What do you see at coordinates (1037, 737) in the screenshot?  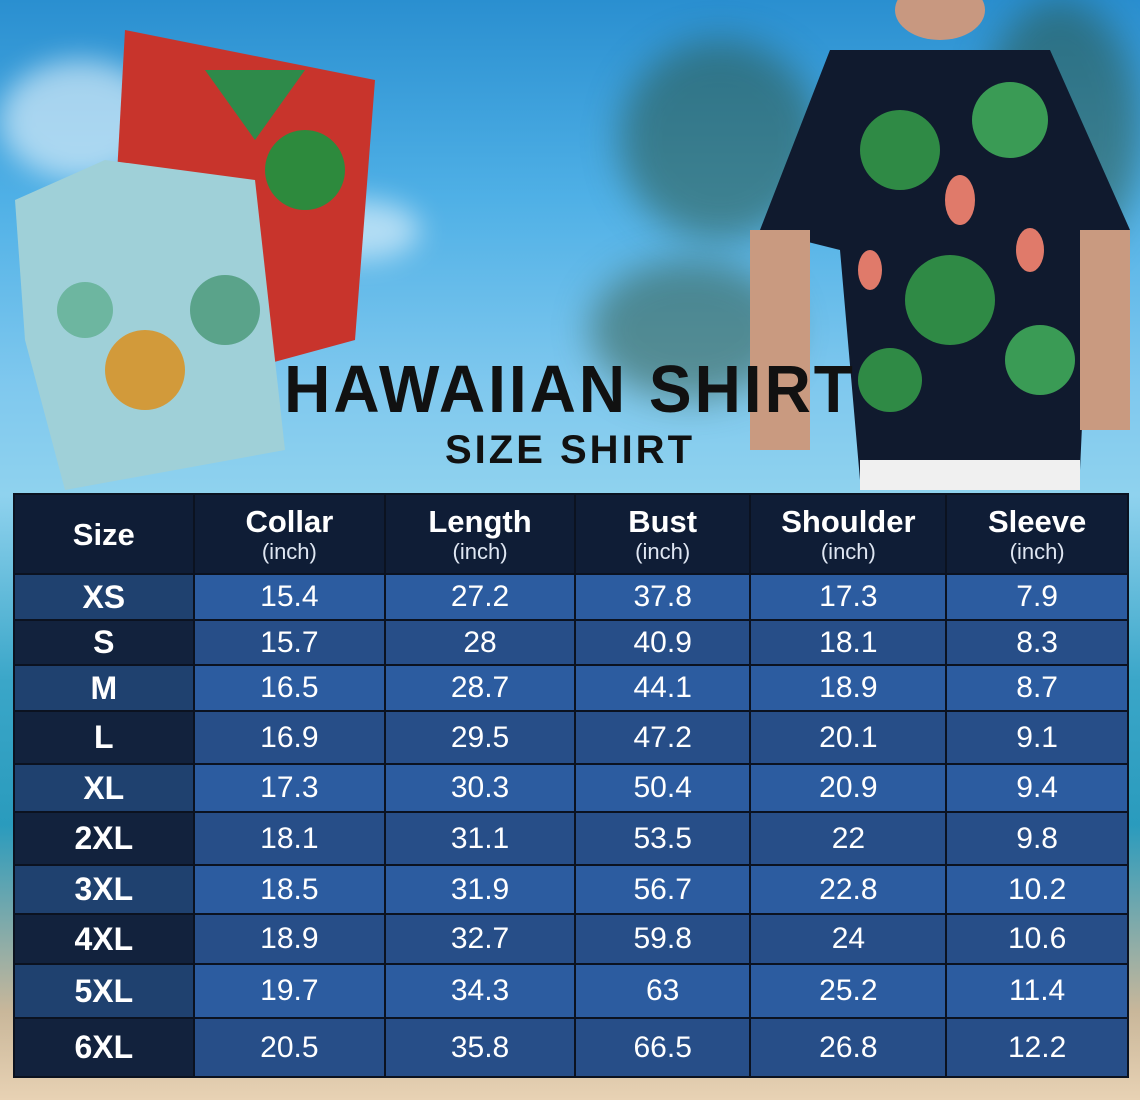 I see `measurement-cell: 9.1` at bounding box center [1037, 737].